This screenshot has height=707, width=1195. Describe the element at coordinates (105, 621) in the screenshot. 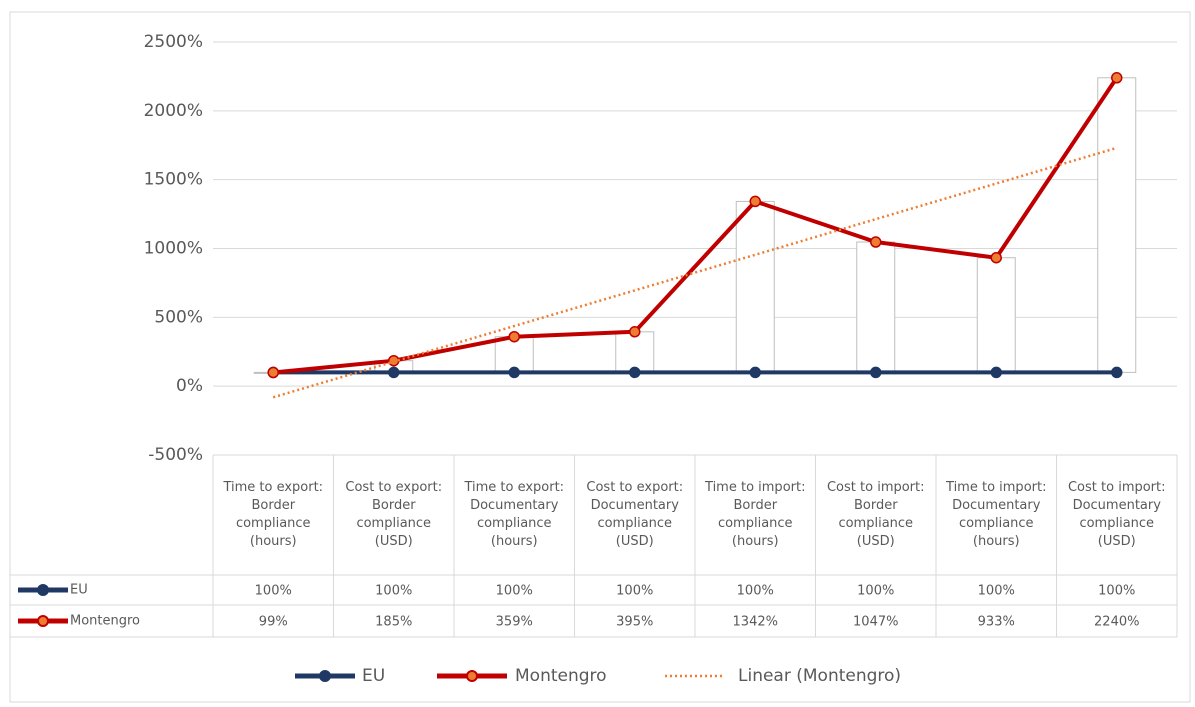

I see `table-row-label: Montengro` at that location.